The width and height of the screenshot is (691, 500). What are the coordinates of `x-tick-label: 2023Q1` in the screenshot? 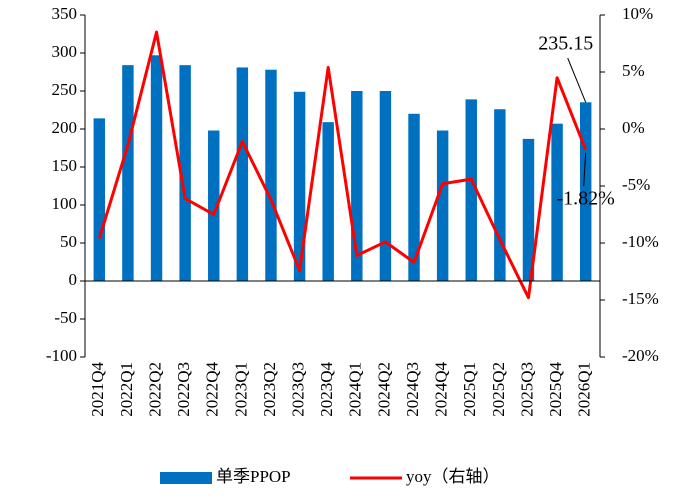 It's located at (240, 389).